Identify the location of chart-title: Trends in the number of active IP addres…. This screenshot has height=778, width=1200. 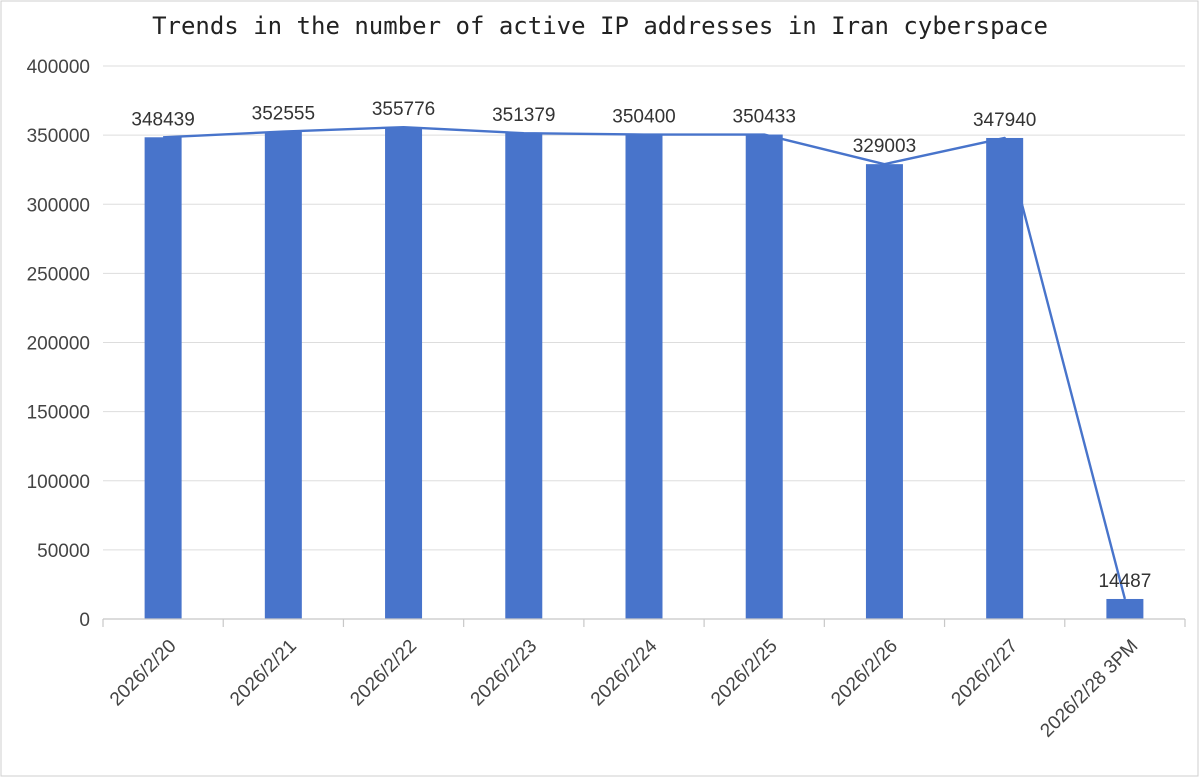
(600, 26).